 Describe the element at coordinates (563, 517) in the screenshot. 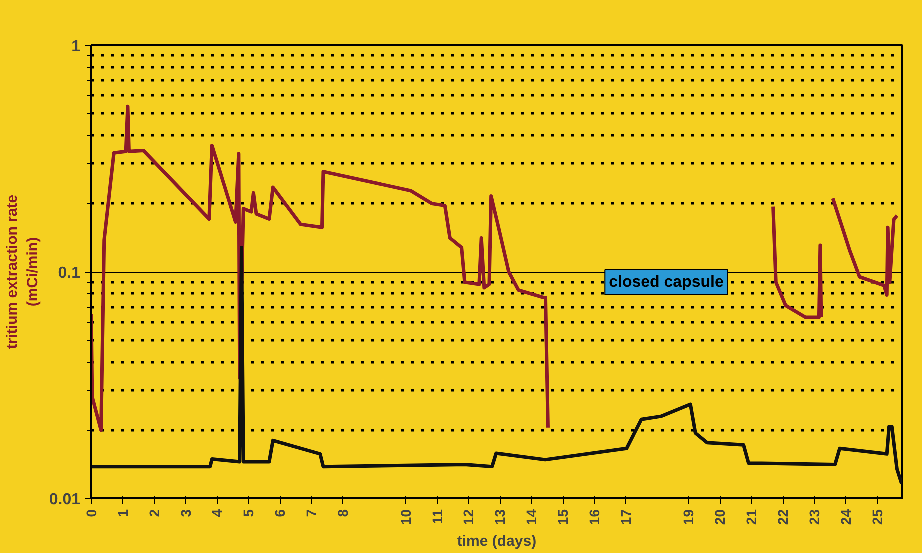

I see `x-tick-label: 15` at that location.